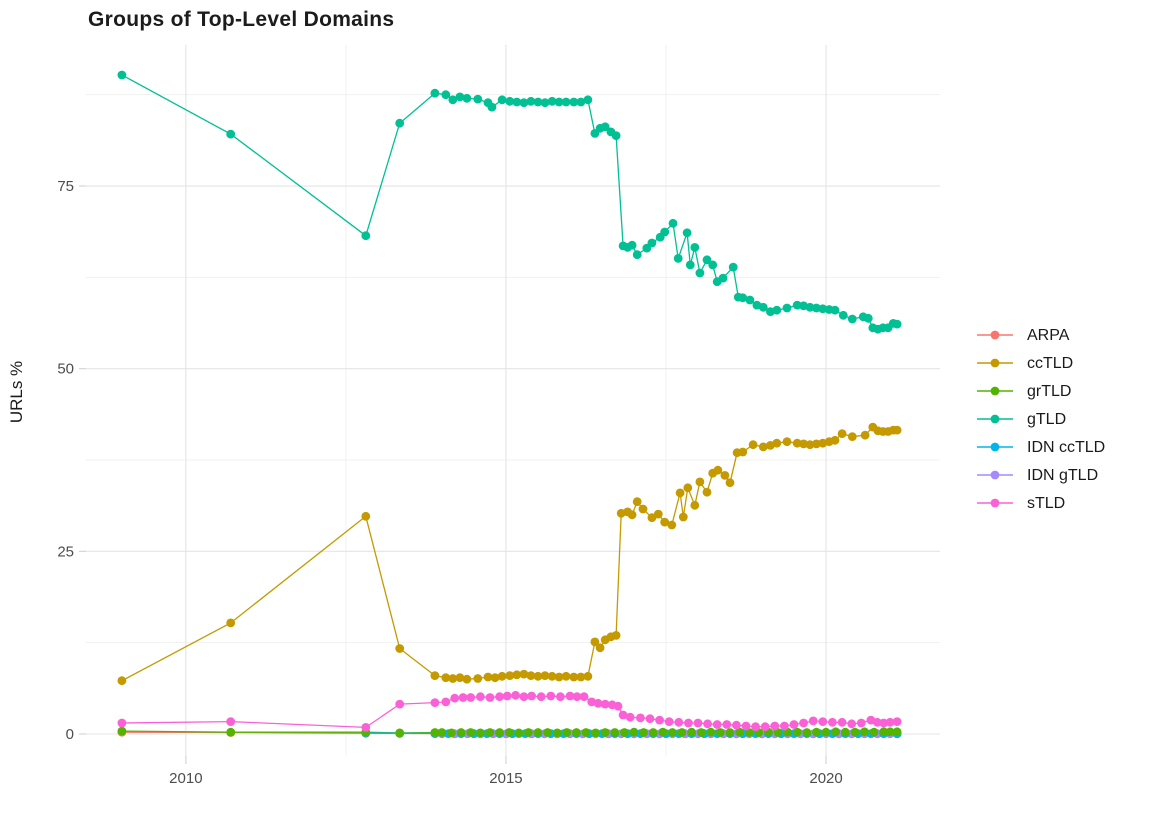 The height and width of the screenshot is (827, 1164). I want to click on x-tick-label: 2015, so click(505, 778).